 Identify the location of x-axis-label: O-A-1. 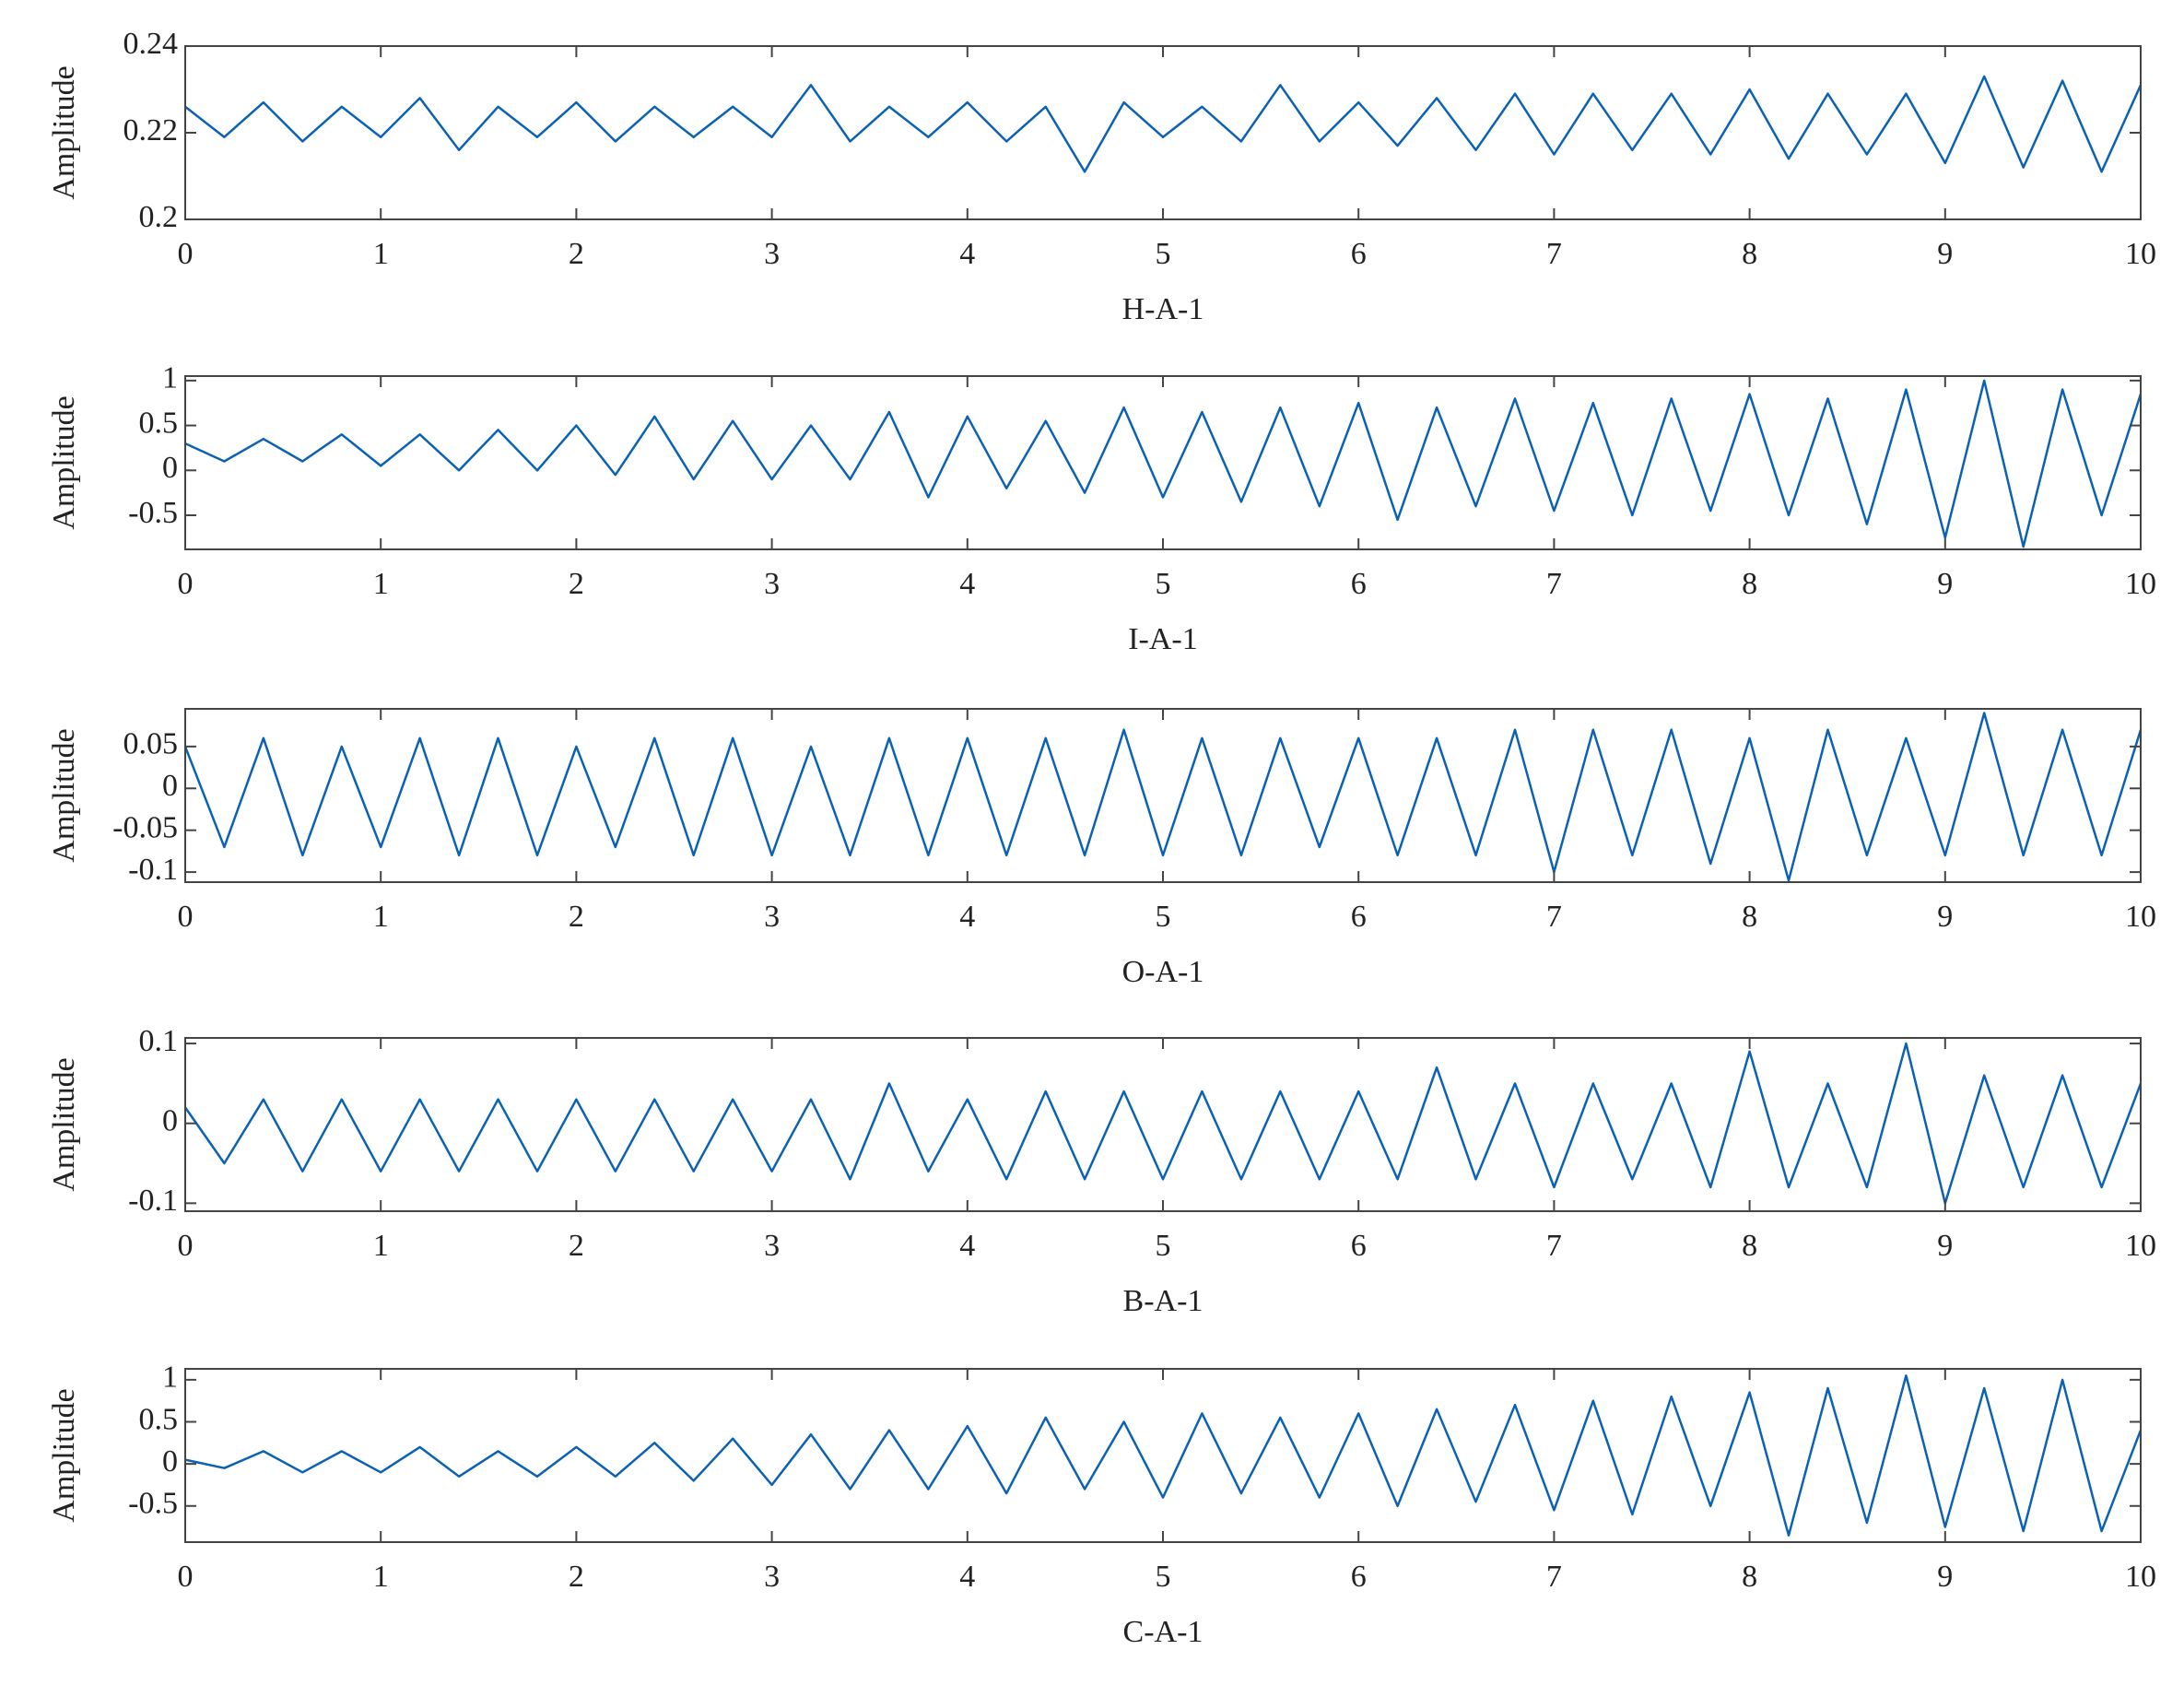
(1163, 972).